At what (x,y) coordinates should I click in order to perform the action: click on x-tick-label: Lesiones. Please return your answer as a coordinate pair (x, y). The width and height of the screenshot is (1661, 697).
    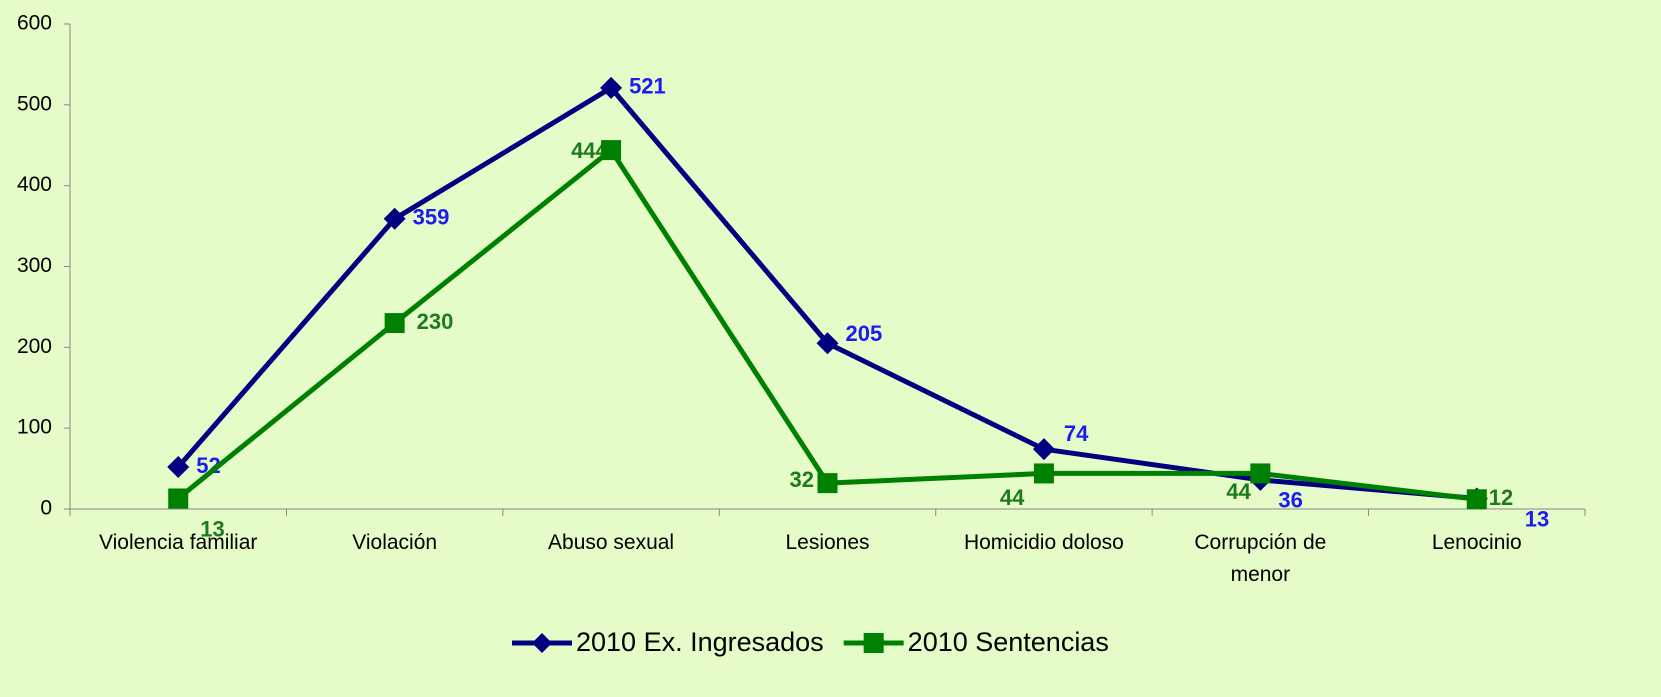
    Looking at the image, I should click on (827, 542).